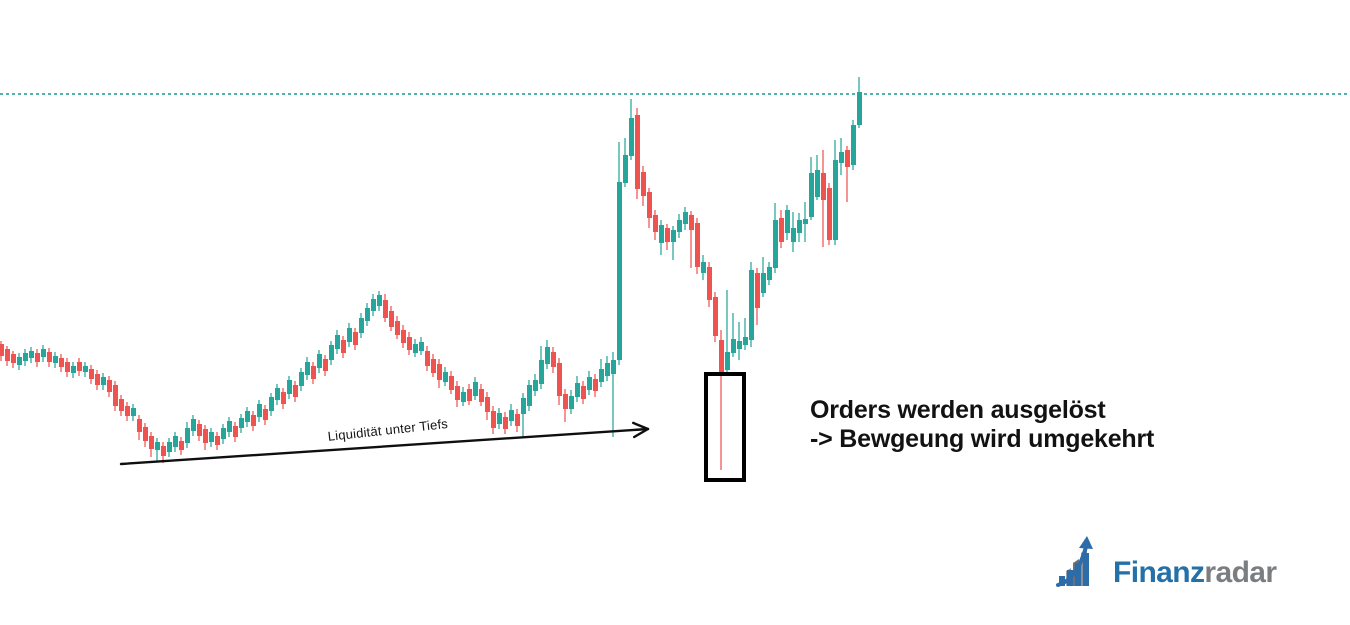  What do you see at coordinates (675, 94) in the screenshot?
I see `liquidity-level-dashed-line` at bounding box center [675, 94].